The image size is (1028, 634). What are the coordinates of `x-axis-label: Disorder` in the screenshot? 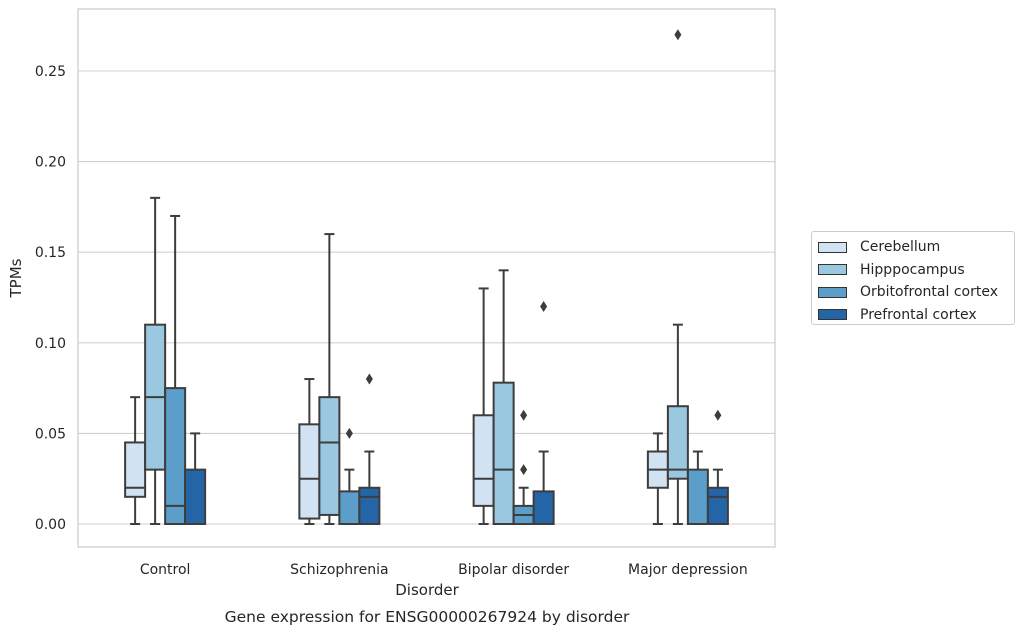 It's located at (427, 590).